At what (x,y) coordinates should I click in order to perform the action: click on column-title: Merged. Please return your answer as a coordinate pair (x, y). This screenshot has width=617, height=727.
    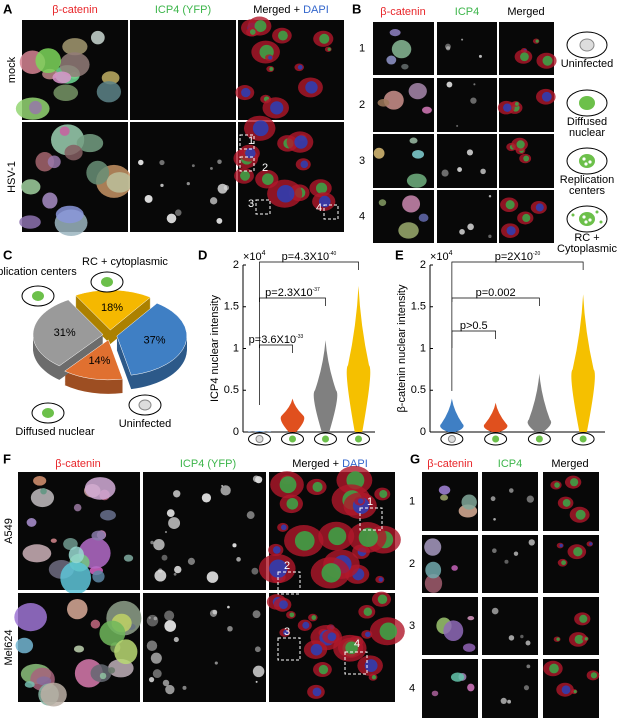
    Looking at the image, I should click on (525, 12).